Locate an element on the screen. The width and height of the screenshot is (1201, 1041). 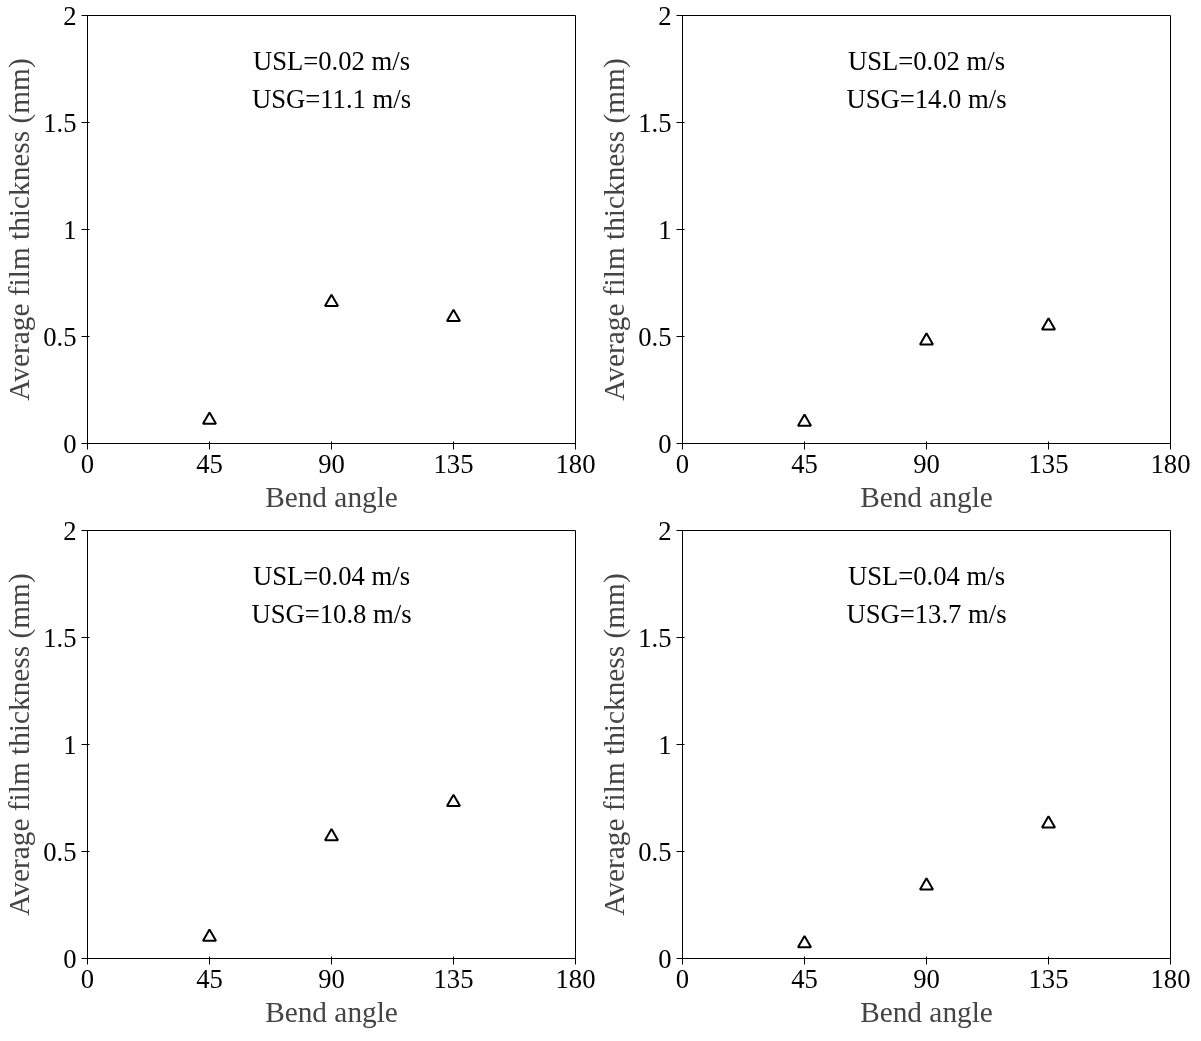
annotation: USG=13.7 m/s is located at coordinates (926, 613).